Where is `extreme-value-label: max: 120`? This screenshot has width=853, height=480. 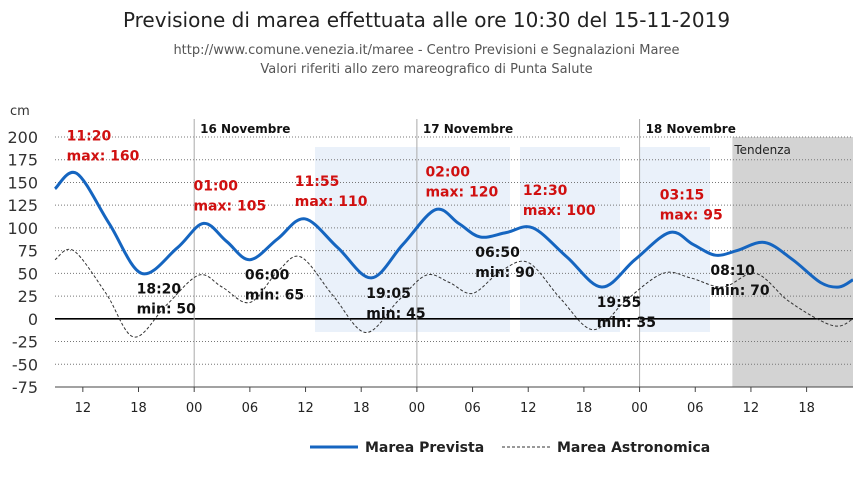 extreme-value-label: max: 120 is located at coordinates (461, 193).